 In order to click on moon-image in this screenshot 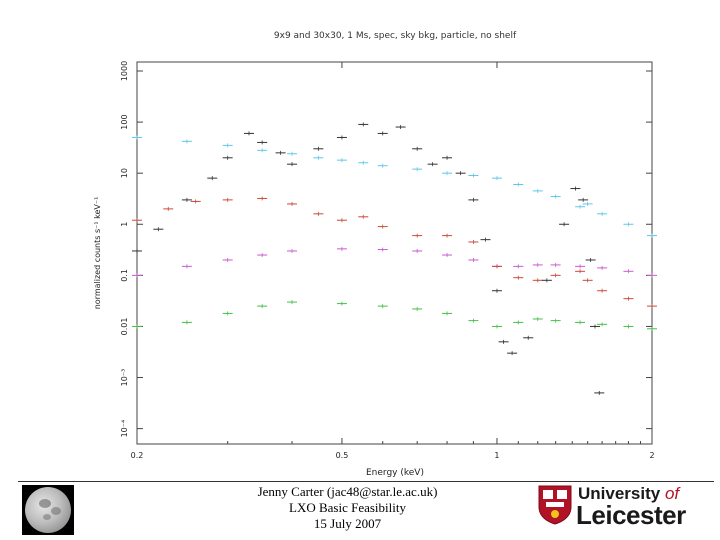, I will do `click(48, 510)`.